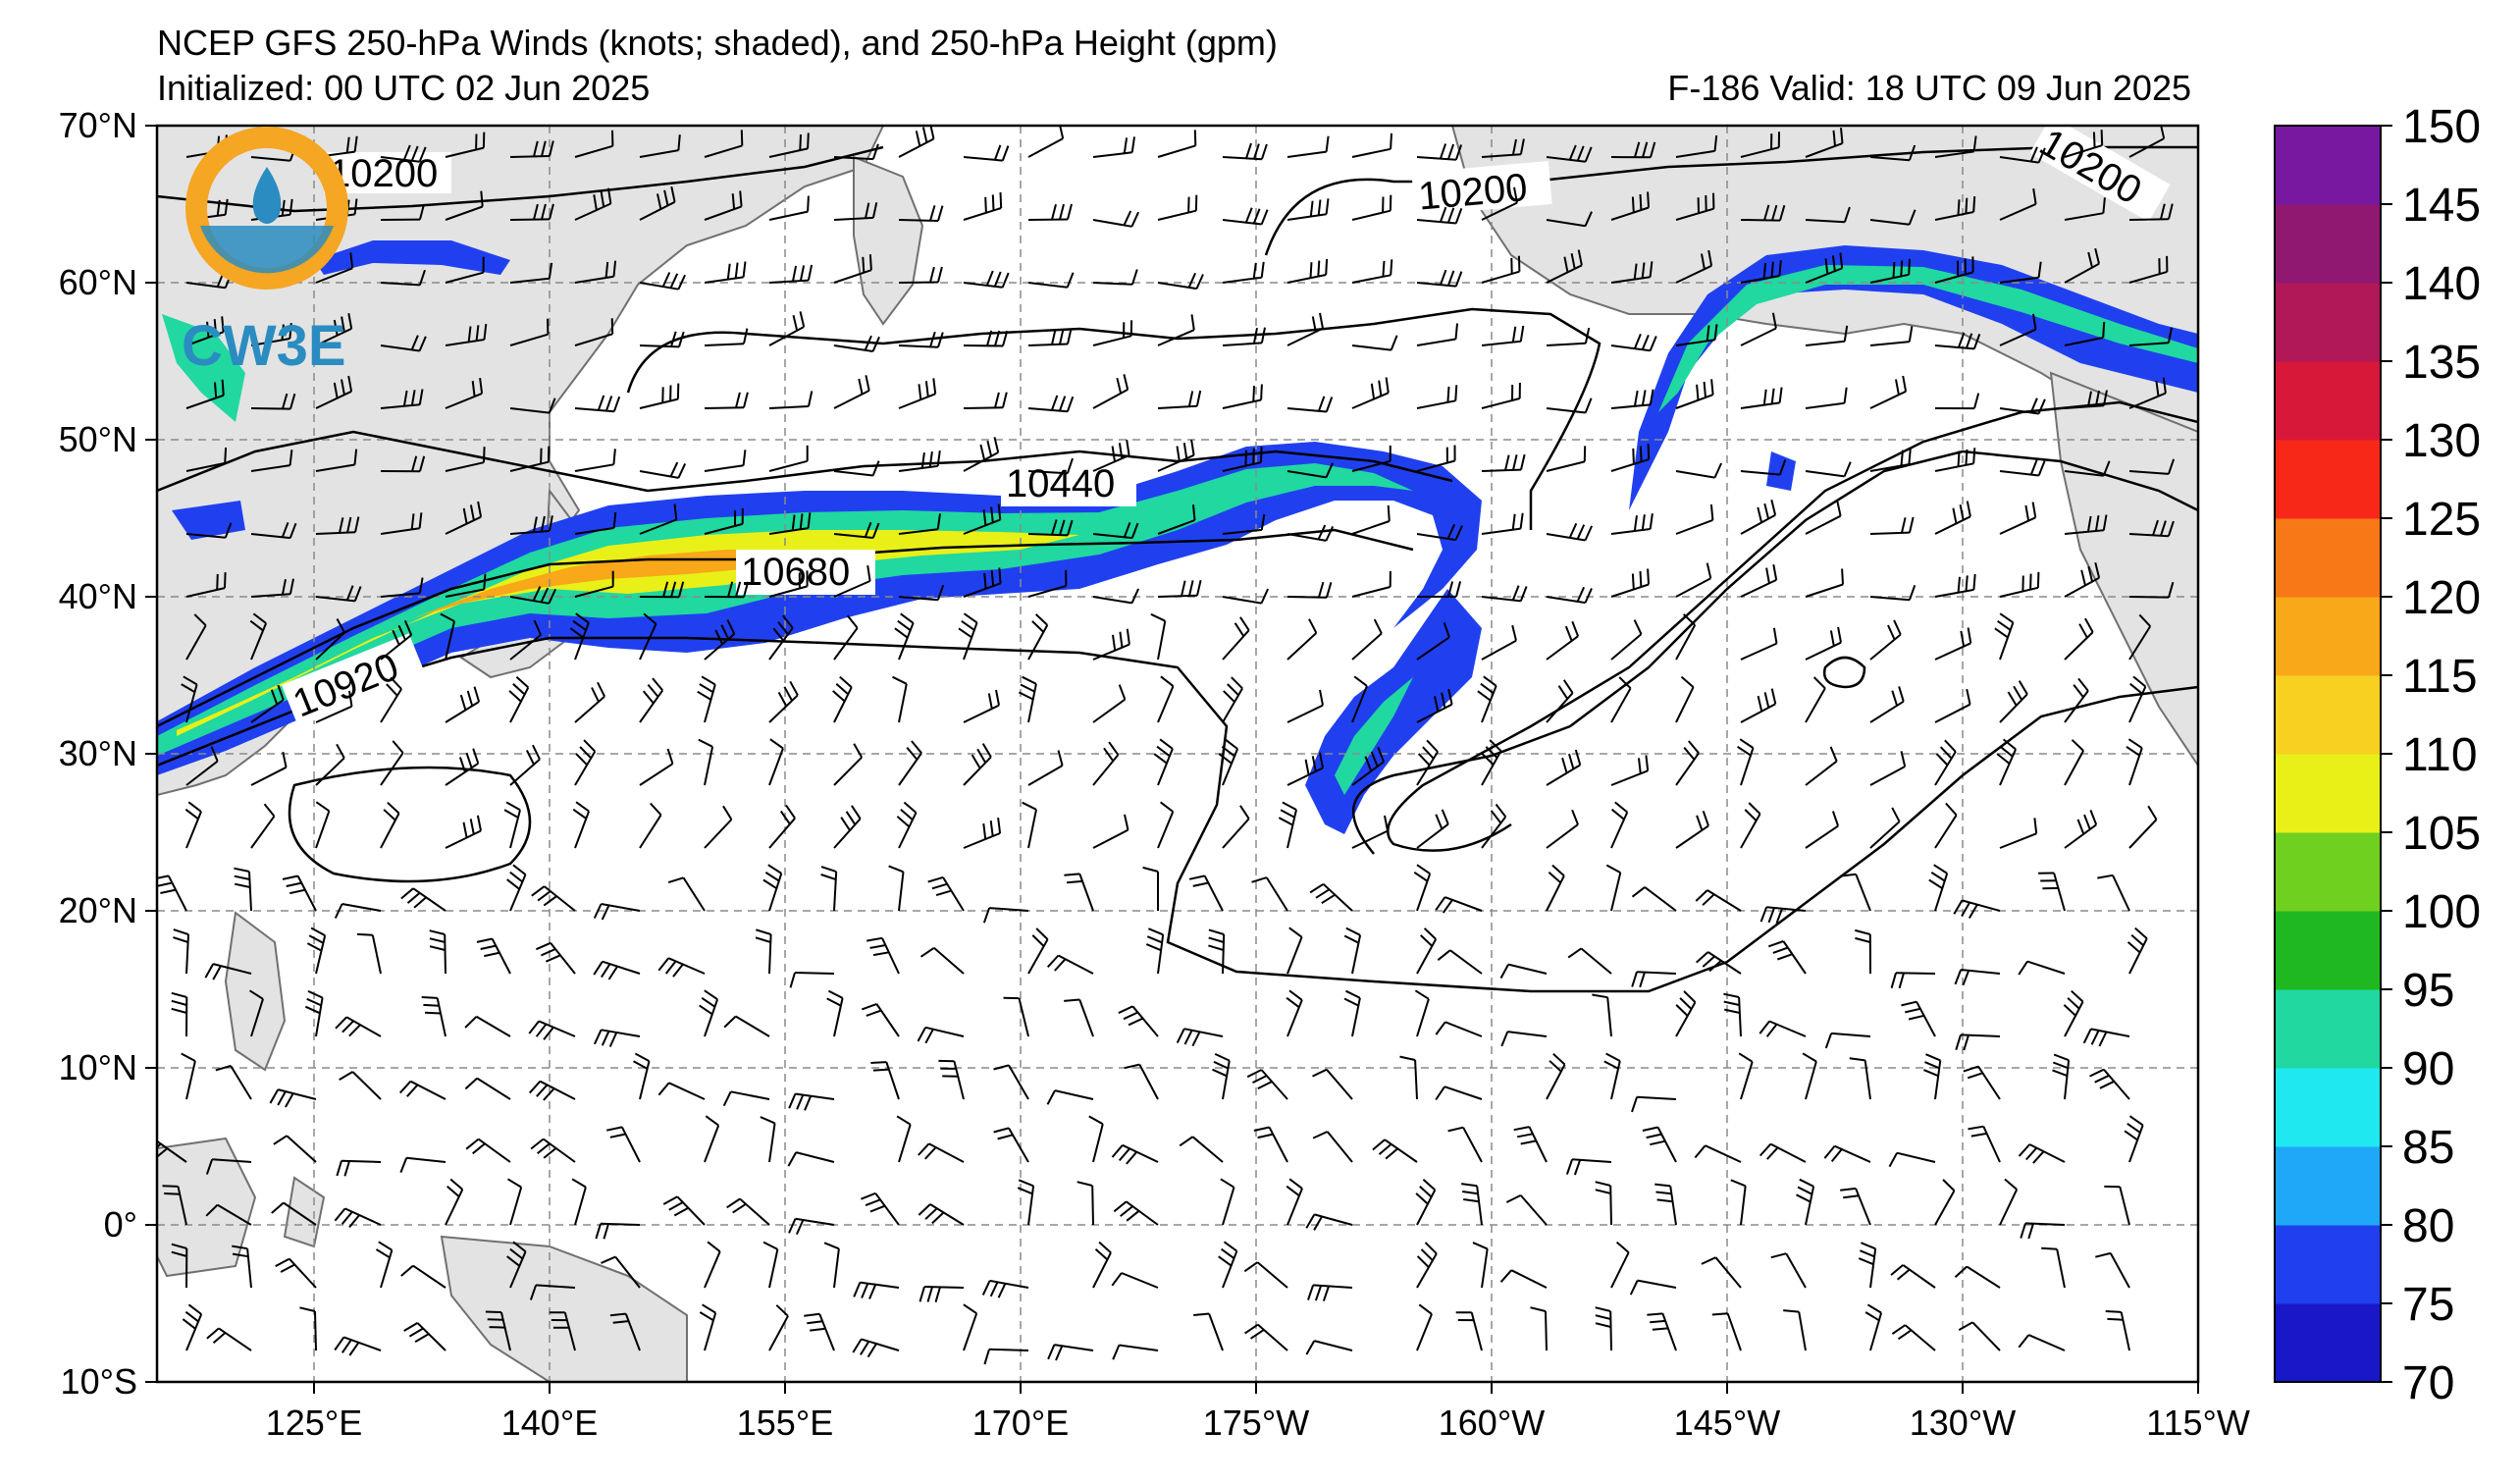 The image size is (2520, 1483). I want to click on contour-10200-b, so click(1731, 200).